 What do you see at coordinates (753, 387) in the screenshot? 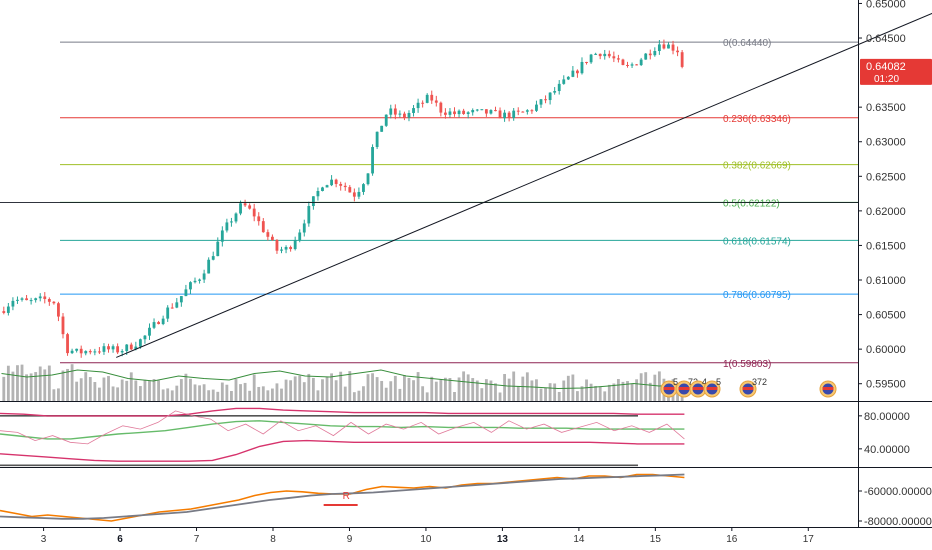
I see `event-badge: 372` at bounding box center [753, 387].